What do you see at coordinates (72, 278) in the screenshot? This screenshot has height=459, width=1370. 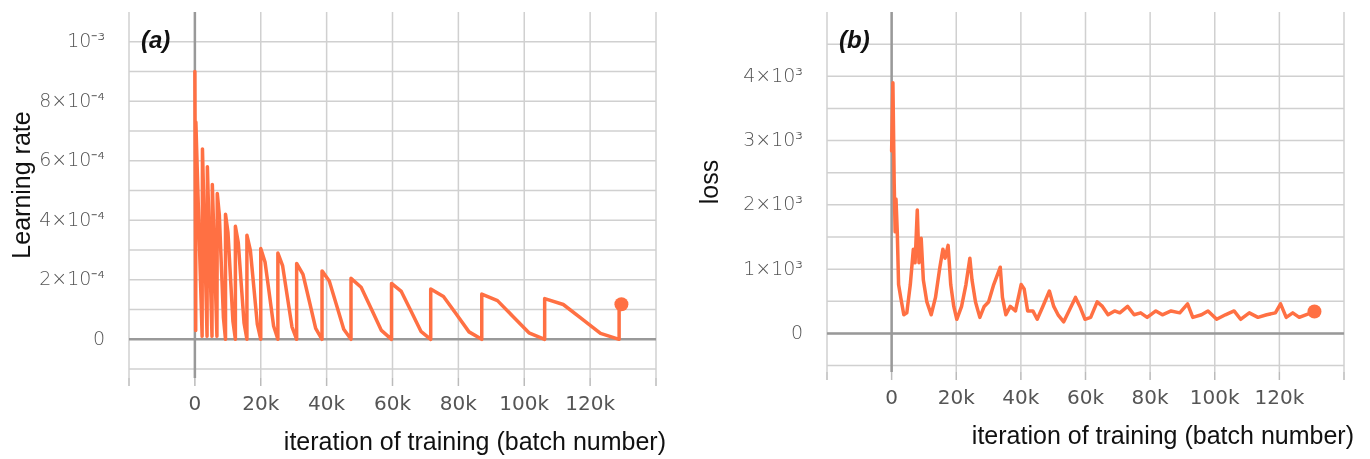 I see `y-tick-label: 2×10⁻⁴` at bounding box center [72, 278].